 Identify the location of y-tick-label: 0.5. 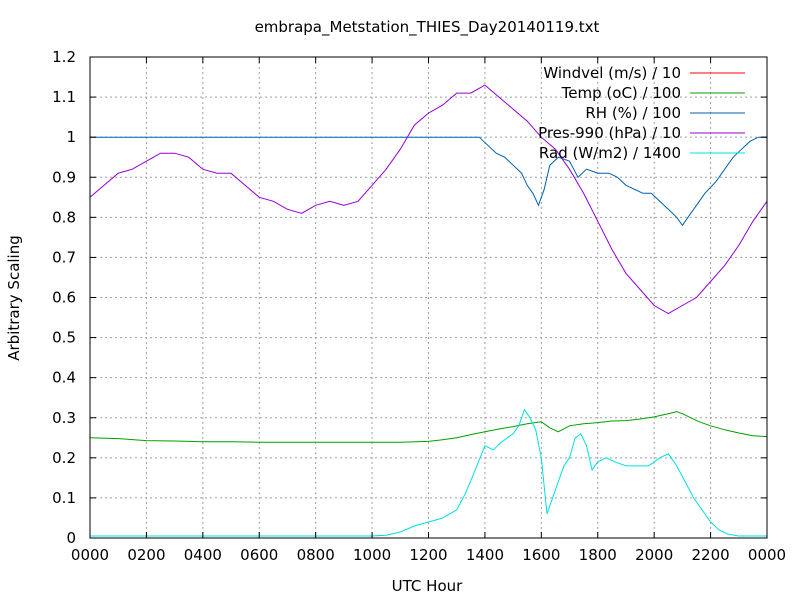
(64, 338).